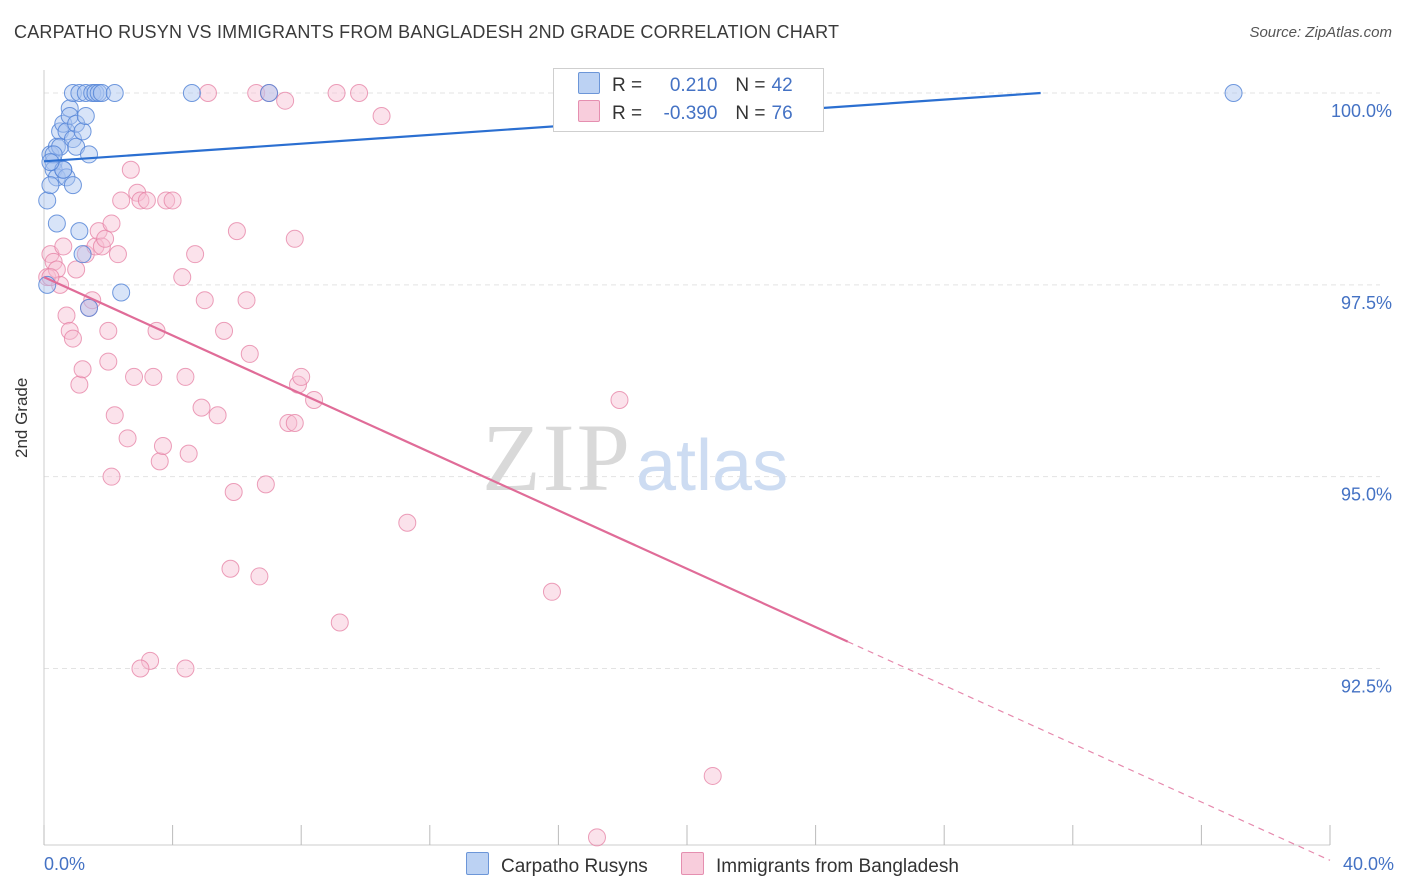 This screenshot has height=892, width=1406. What do you see at coordinates (574, 866) in the screenshot?
I see `legend-label-carpatho-rusyns: Carpatho Rusyns` at bounding box center [574, 866].